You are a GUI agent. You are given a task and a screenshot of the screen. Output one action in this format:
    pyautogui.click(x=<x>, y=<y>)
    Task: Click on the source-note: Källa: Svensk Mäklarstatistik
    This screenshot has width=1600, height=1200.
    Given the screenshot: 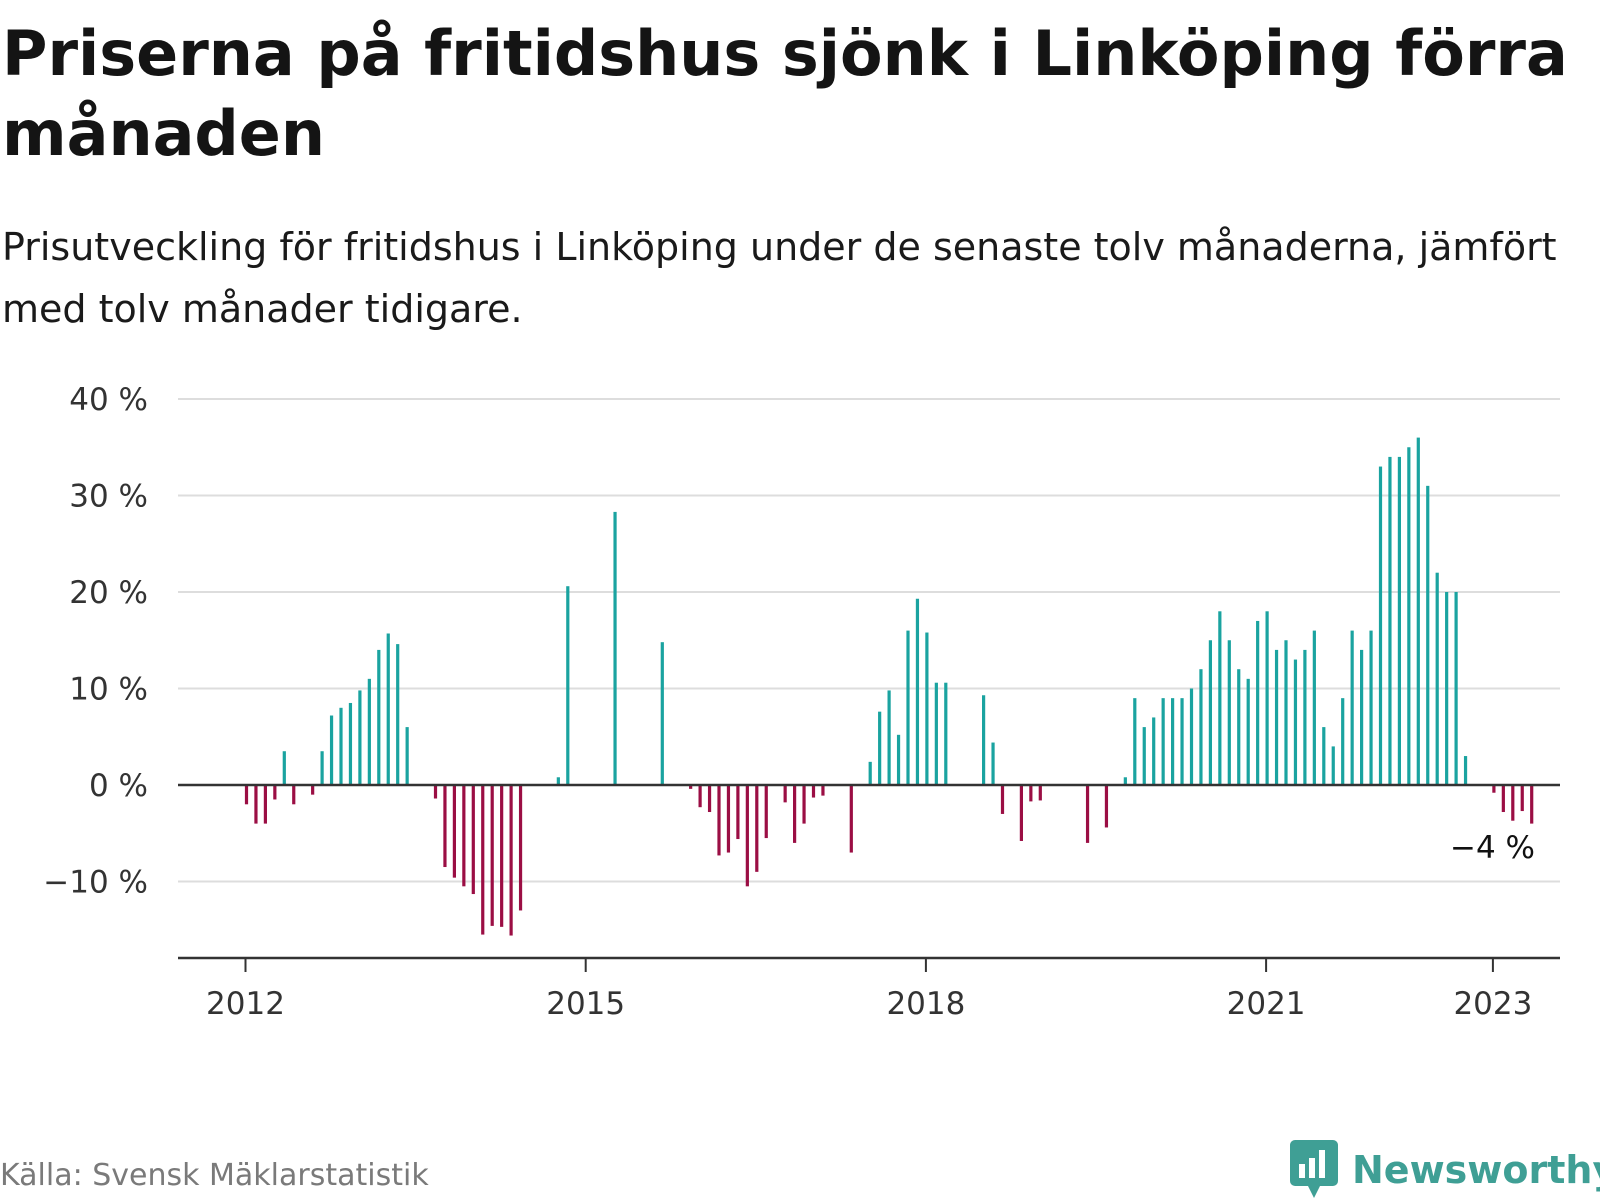 What is the action you would take?
    pyautogui.click(x=214, y=1175)
    